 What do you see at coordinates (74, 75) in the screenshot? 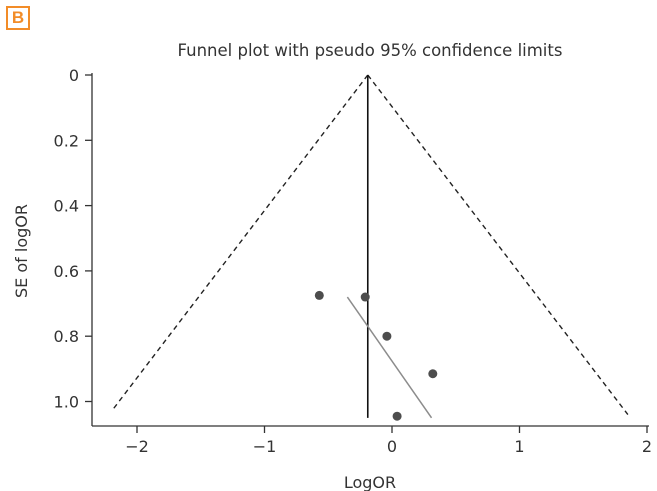
I see `y-tick-label: 0` at bounding box center [74, 75].